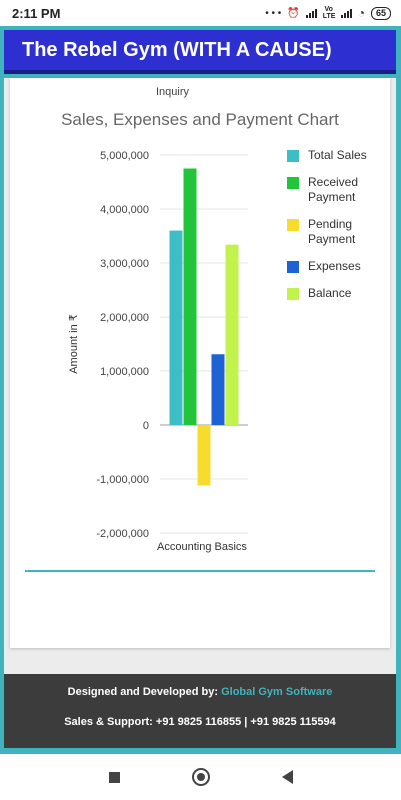 The height and width of the screenshot is (800, 401). Describe the element at coordinates (143, 692) in the screenshot. I see `footer-credit-label: Designed and Developed by:` at that location.